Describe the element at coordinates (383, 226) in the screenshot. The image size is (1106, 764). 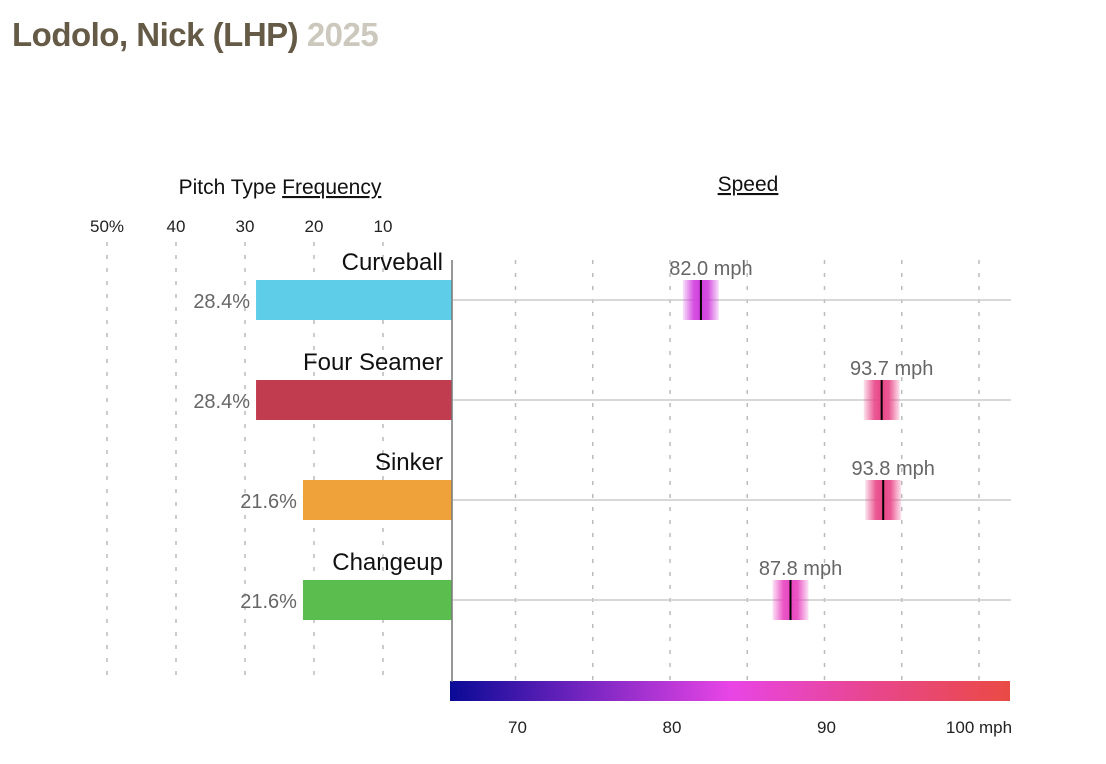
I see `frequency-tick-label: 10` at that location.